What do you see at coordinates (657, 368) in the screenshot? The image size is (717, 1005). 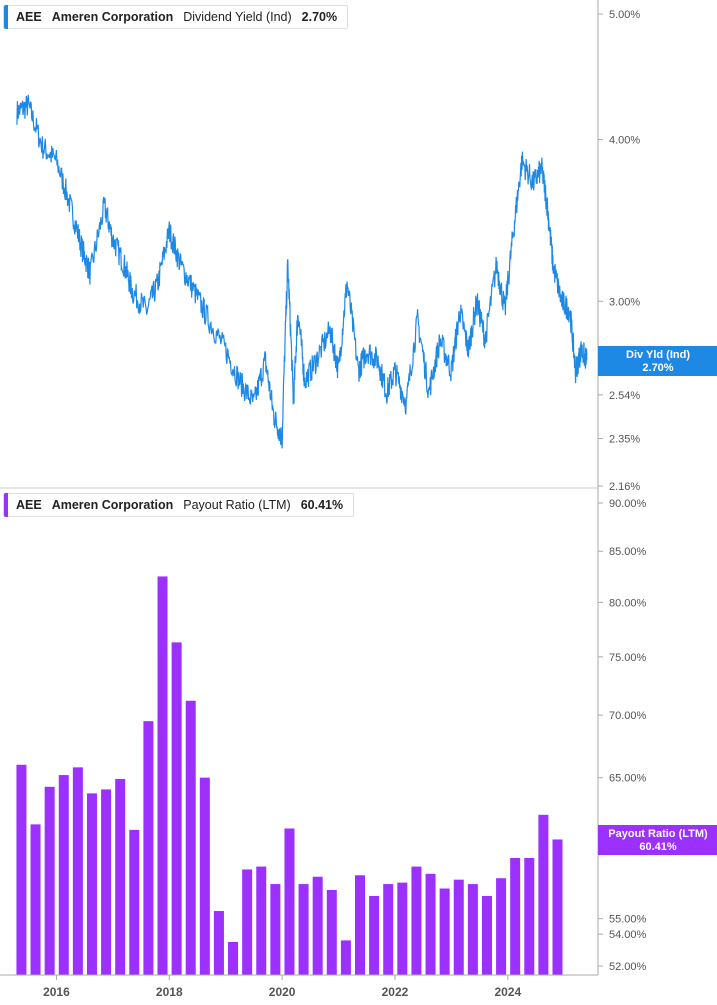 I see `div-yield-badge-value: 2.70%` at bounding box center [657, 368].